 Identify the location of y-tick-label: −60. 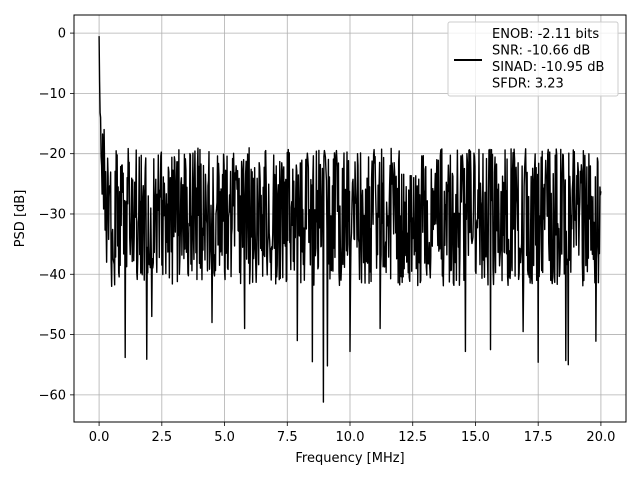
(52, 395).